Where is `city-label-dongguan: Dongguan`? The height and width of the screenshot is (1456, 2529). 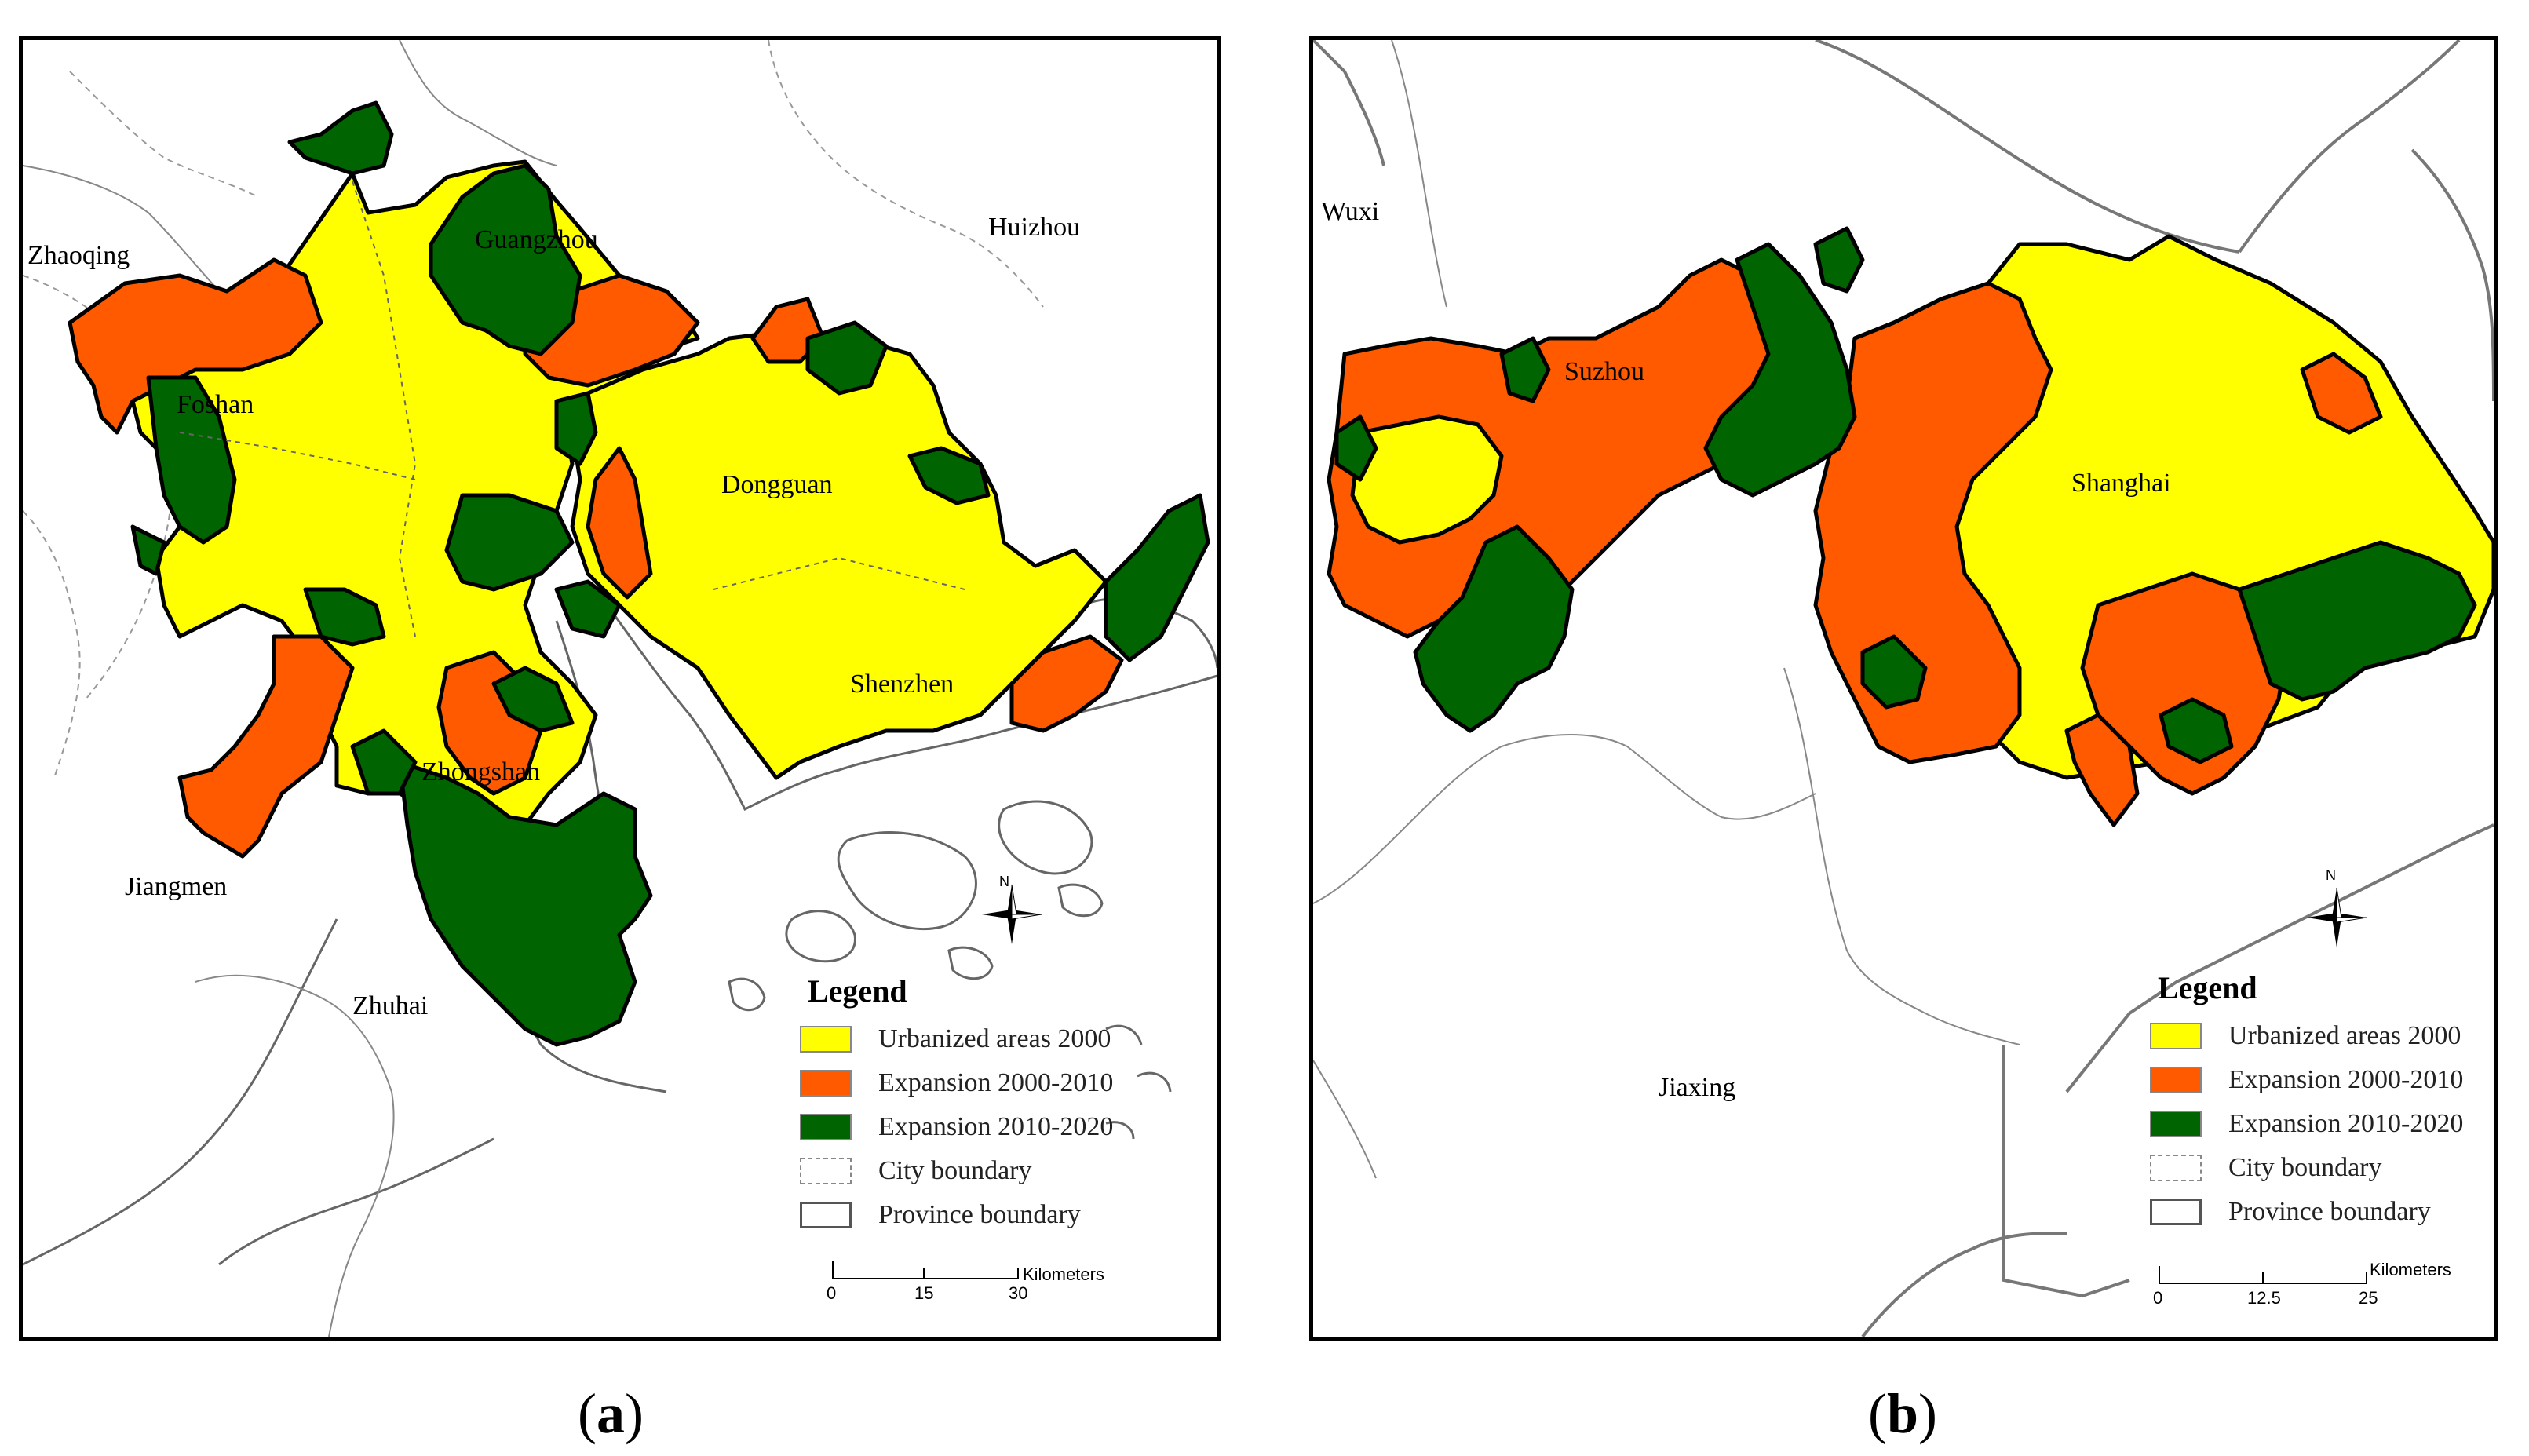
city-label-dongguan: Dongguan is located at coordinates (777, 484).